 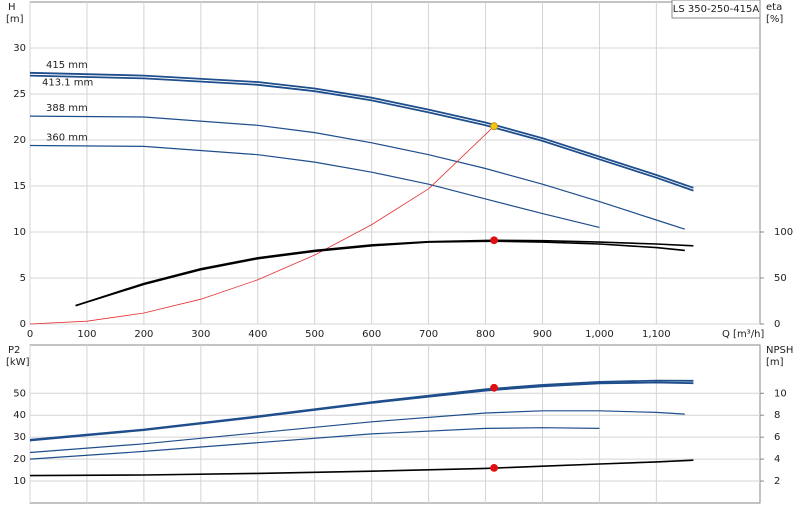 I want to click on y-tick-label: 5, so click(x=23, y=278).